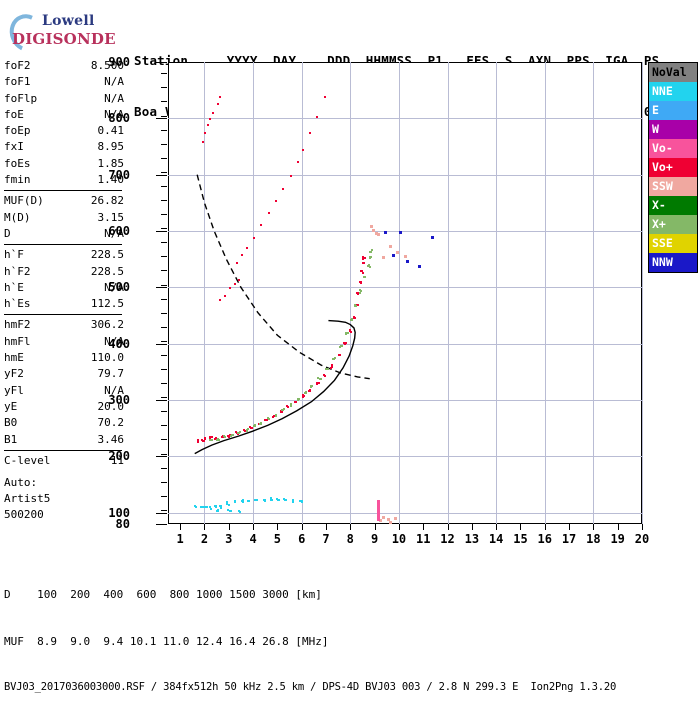  What do you see at coordinates (111, 374) in the screenshot?
I see `param-value: 79.7` at bounding box center [111, 374].